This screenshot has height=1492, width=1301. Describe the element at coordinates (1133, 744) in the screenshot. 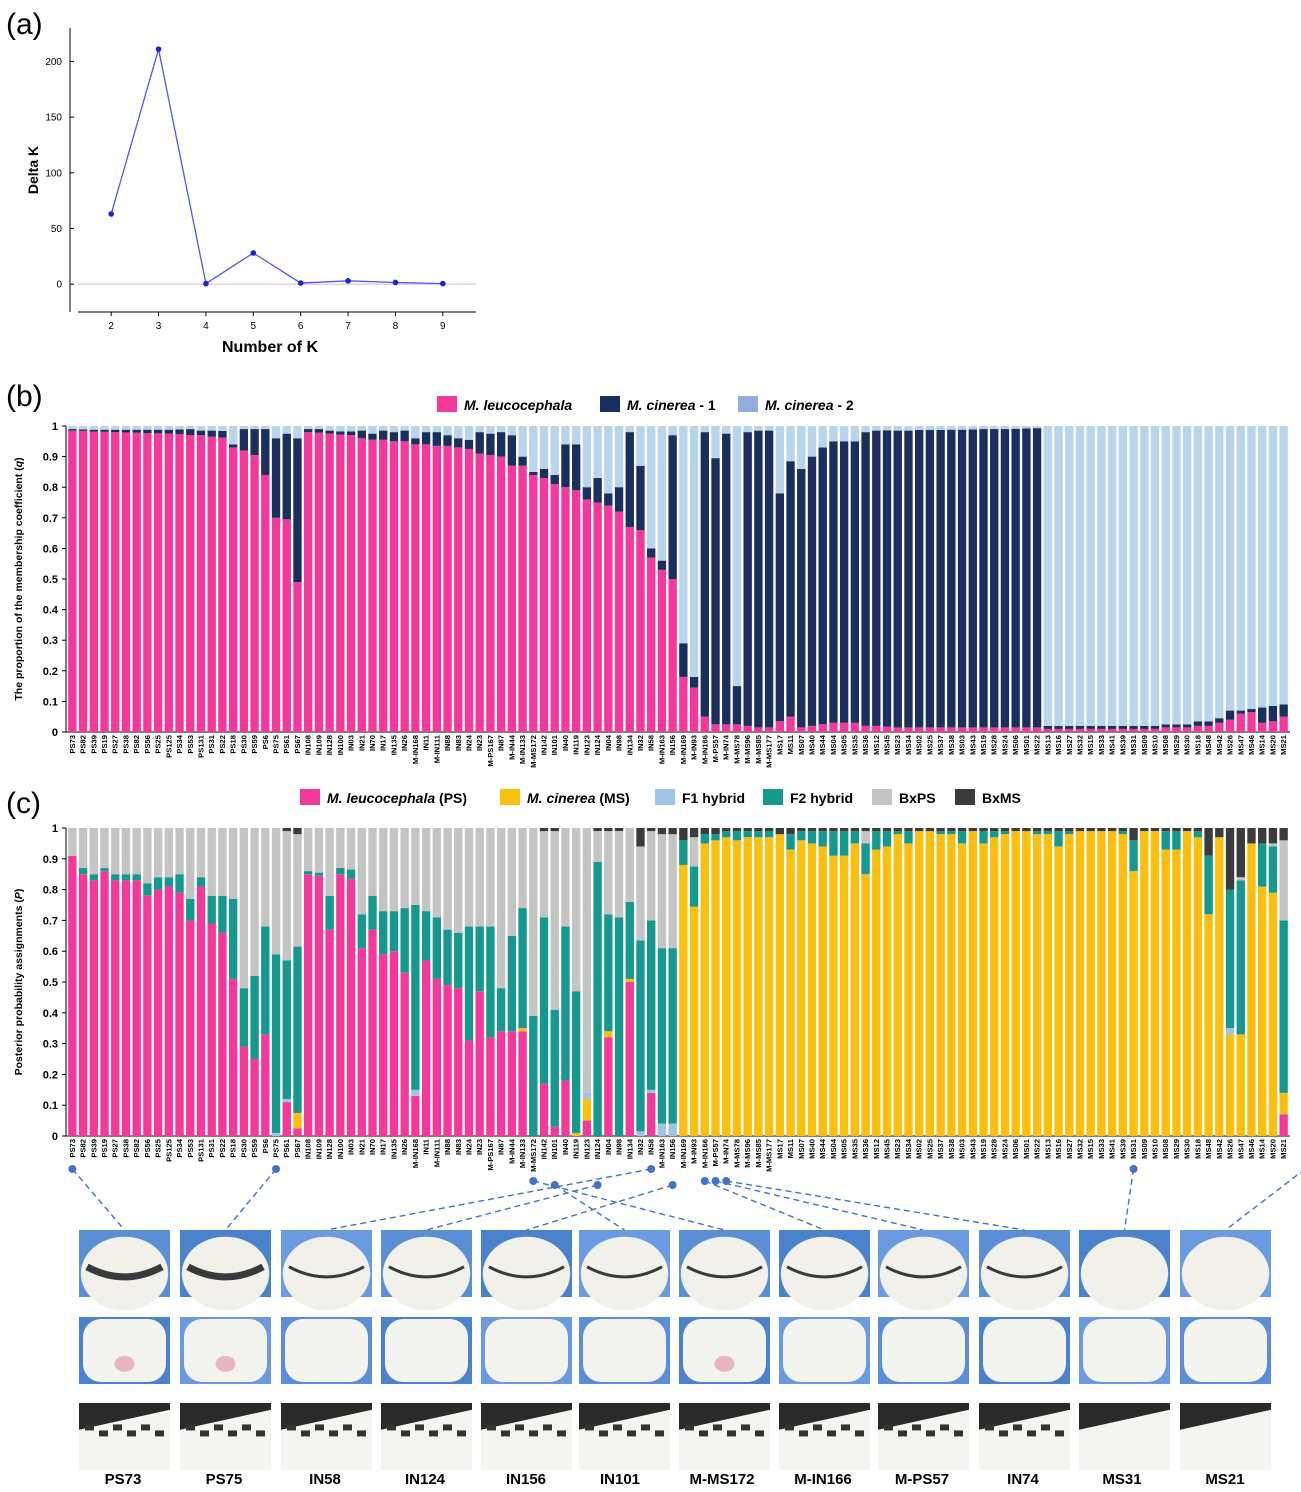

I see `sample-label: MS31` at that location.